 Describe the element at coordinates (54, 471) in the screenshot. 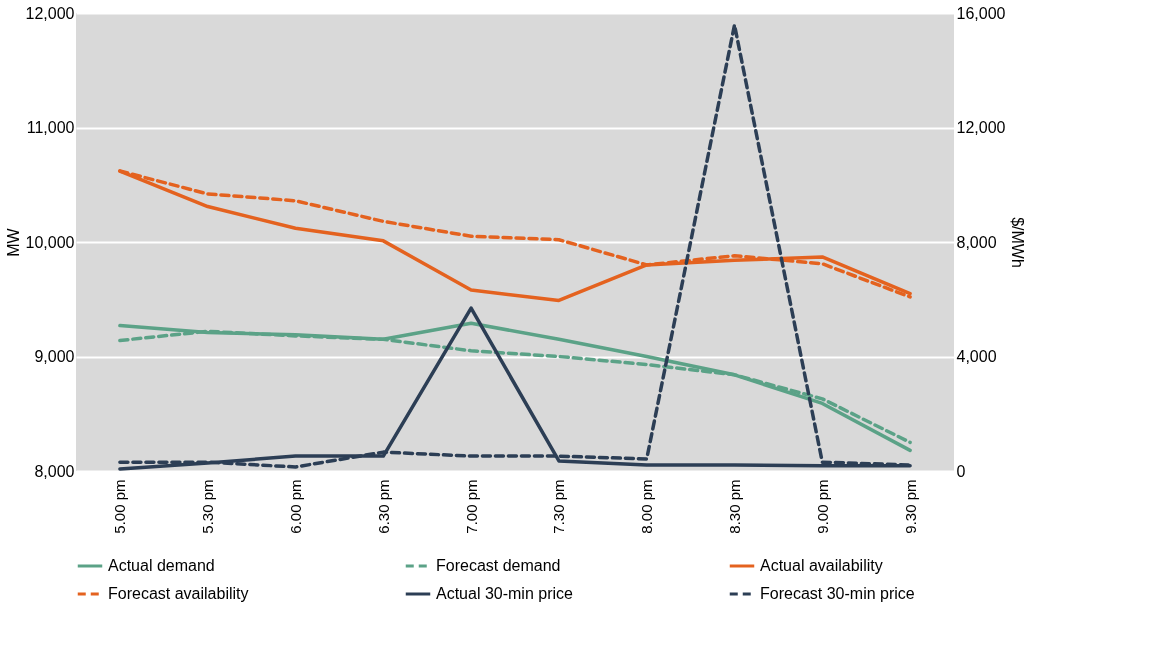

I see `y-tick-label: 8,000` at that location.